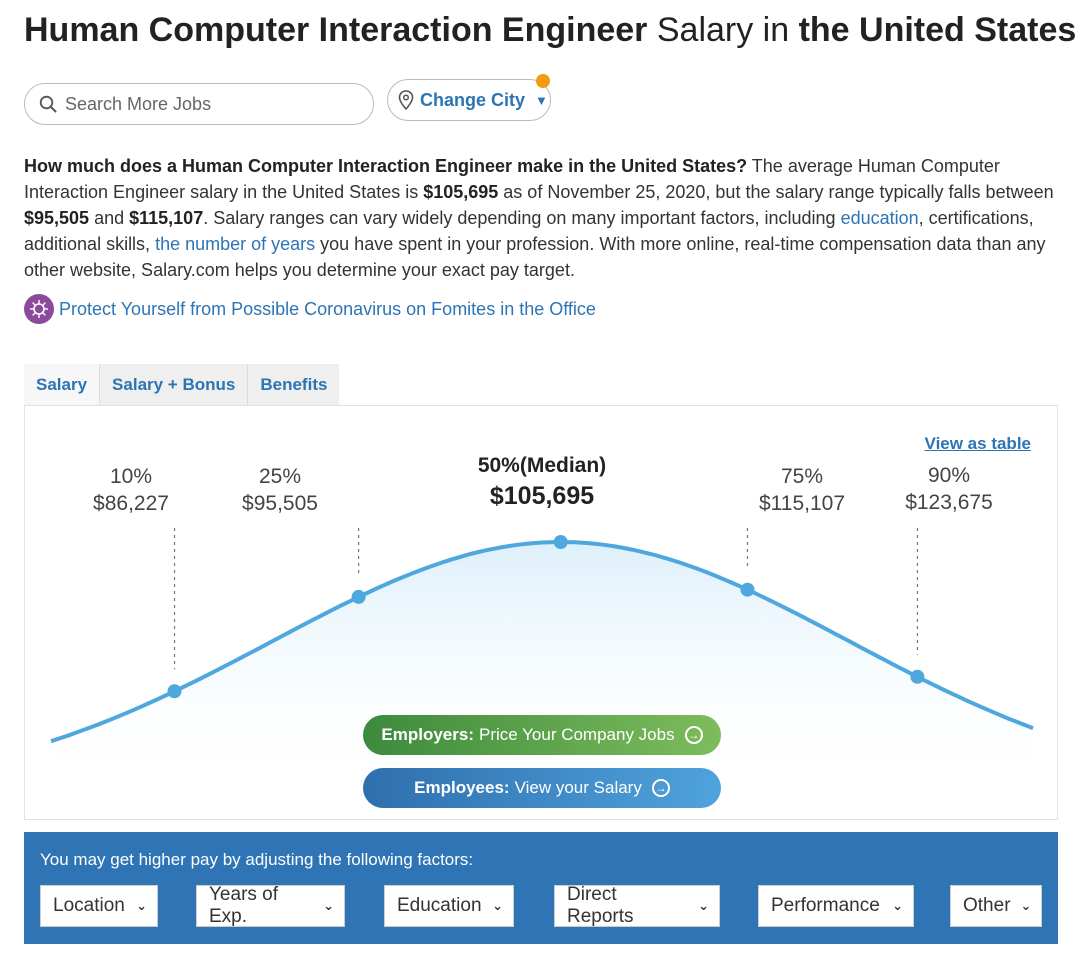 This screenshot has width=1080, height=953. I want to click on location-pin-icon, so click(406, 100).